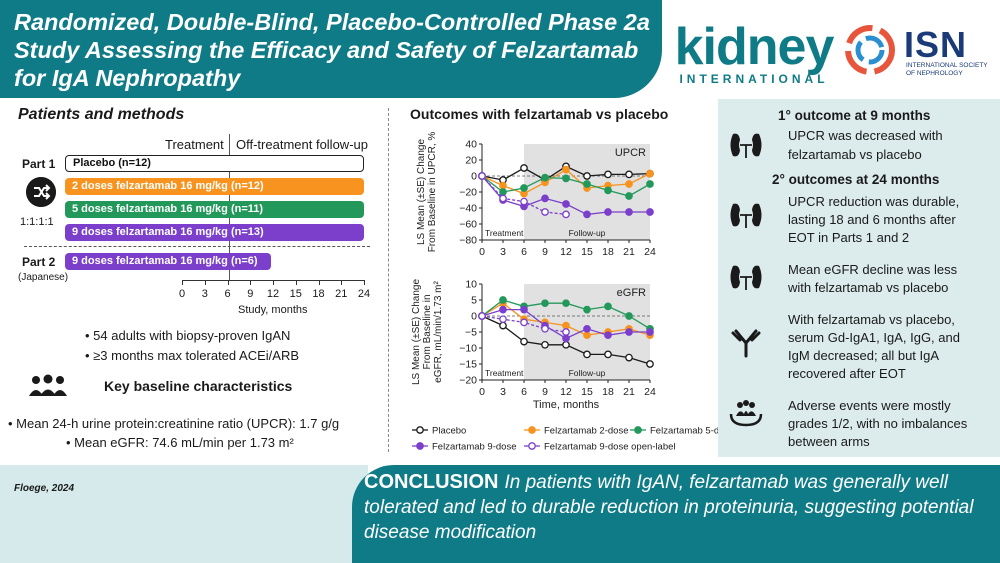 This screenshot has width=1000, height=563. What do you see at coordinates (273, 310) in the screenshot?
I see `study-axis-label: Study, months` at bounding box center [273, 310].